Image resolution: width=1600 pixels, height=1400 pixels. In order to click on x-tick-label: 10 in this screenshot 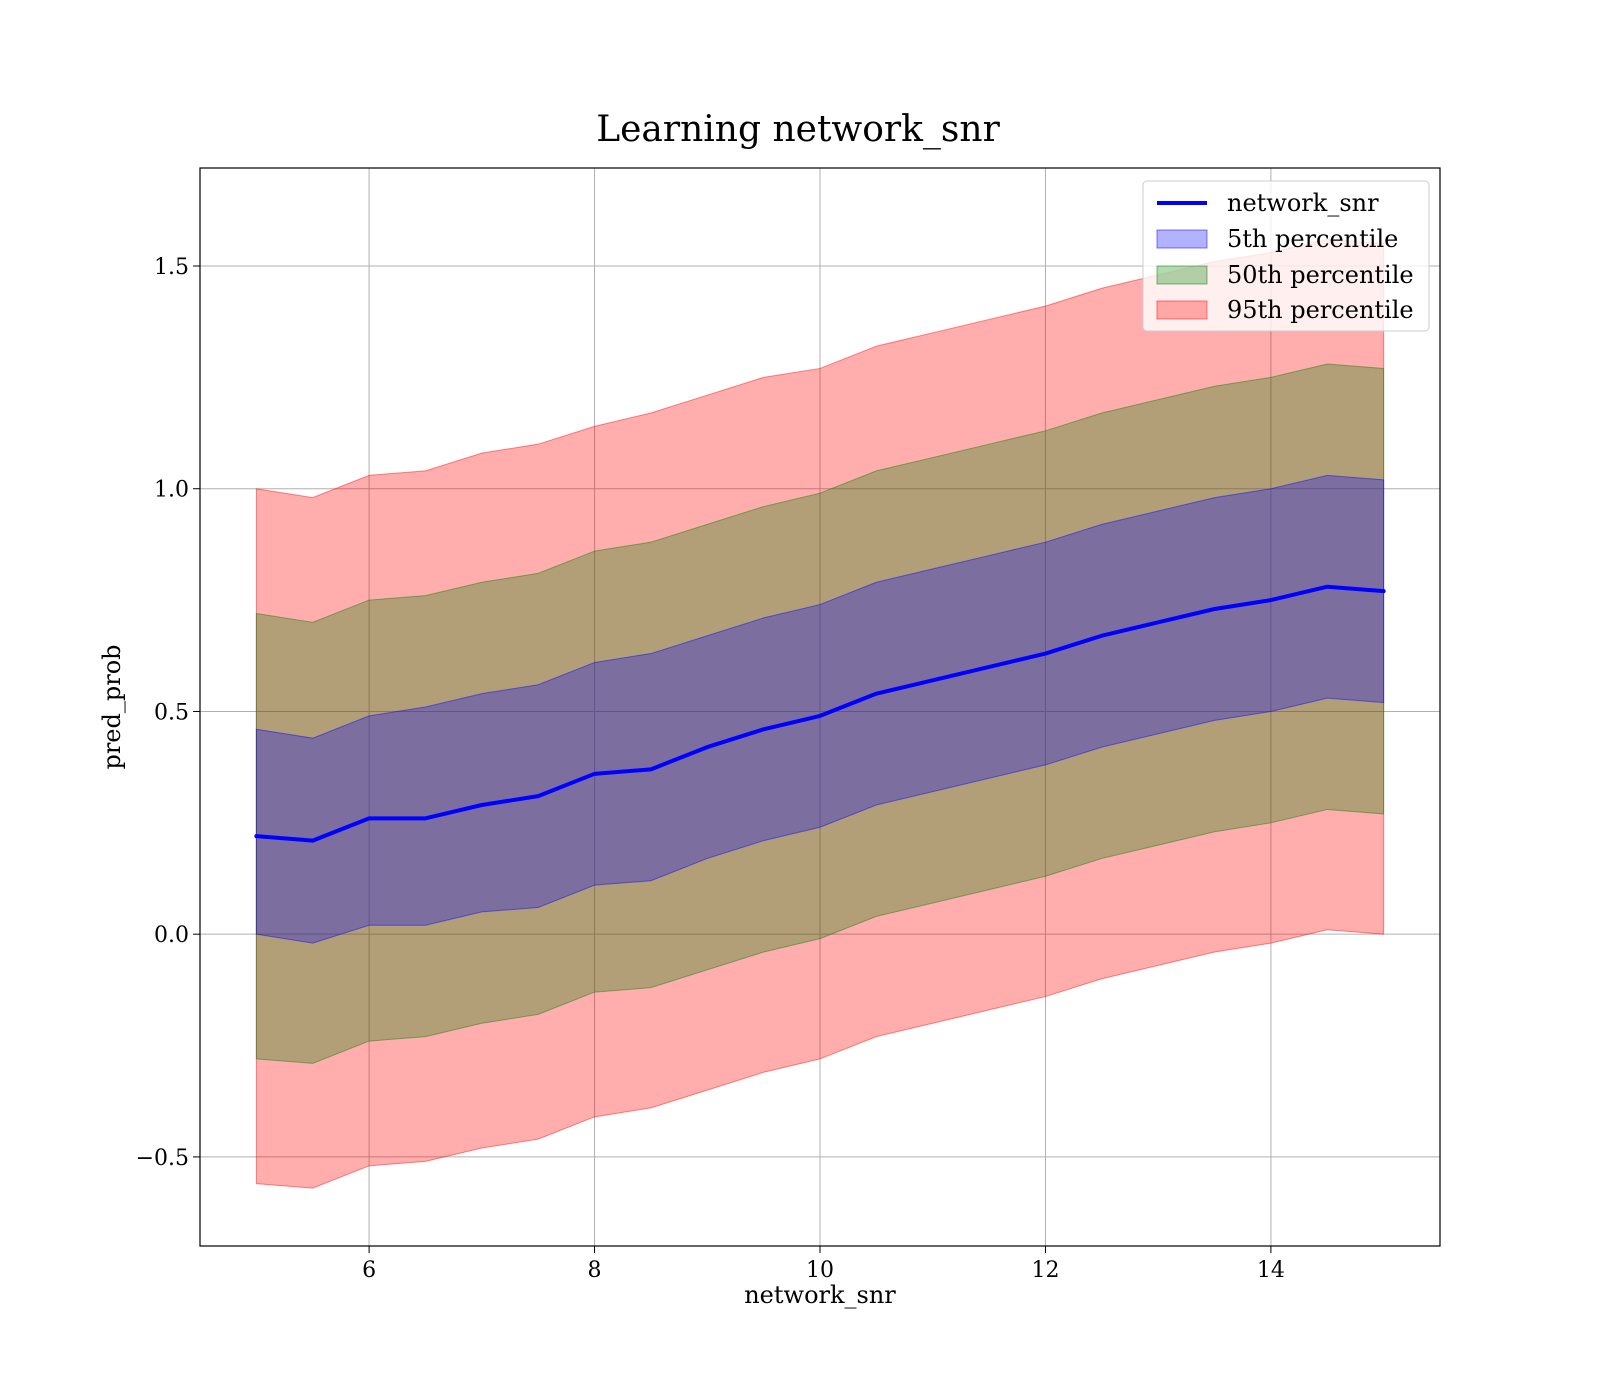, I will do `click(820, 1270)`.